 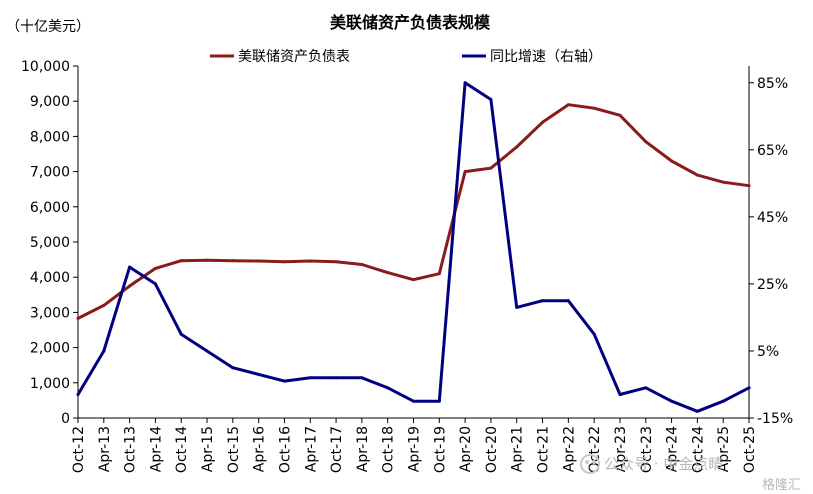 What do you see at coordinates (156, 449) in the screenshot?
I see `x-tick-label: Apr-14` at bounding box center [156, 449].